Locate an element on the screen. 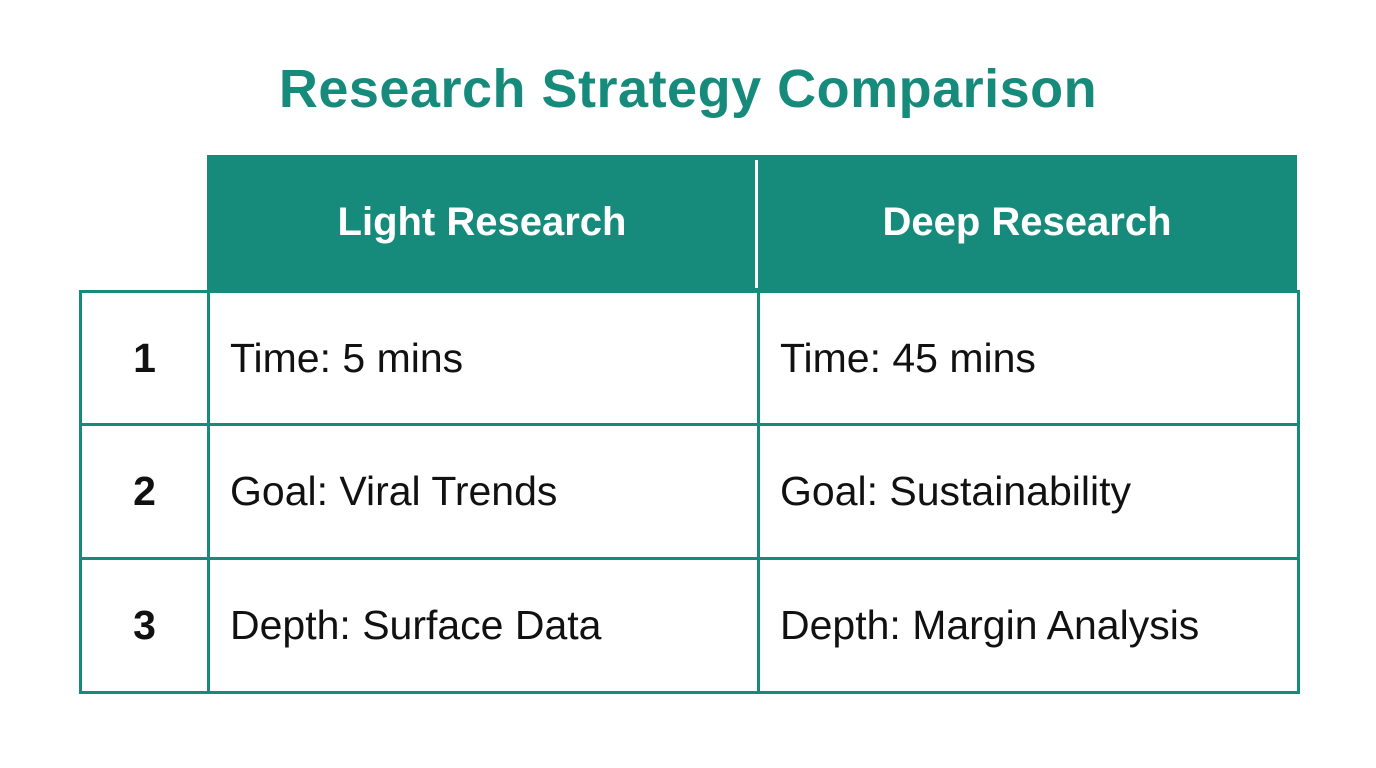 Image resolution: width=1376 pixels, height=768 pixels. column-header: Deep Research is located at coordinates (1027, 222).